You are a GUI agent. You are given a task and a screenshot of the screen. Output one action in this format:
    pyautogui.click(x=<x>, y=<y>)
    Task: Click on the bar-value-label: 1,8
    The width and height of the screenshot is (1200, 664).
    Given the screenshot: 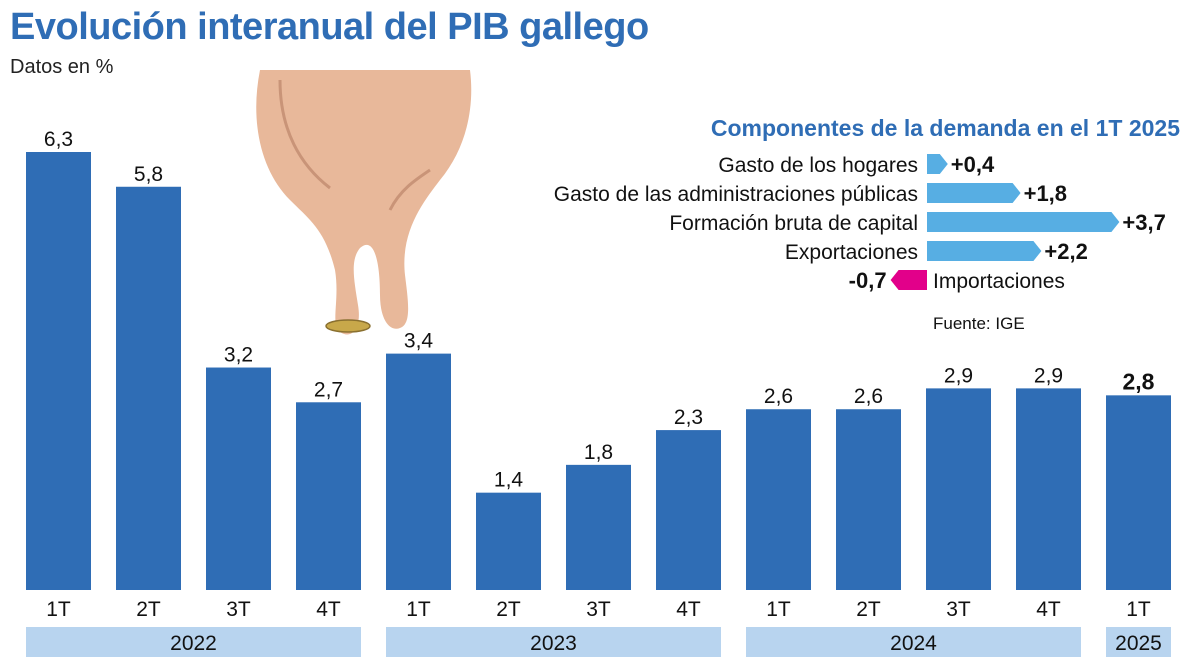 What is the action you would take?
    pyautogui.click(x=598, y=452)
    